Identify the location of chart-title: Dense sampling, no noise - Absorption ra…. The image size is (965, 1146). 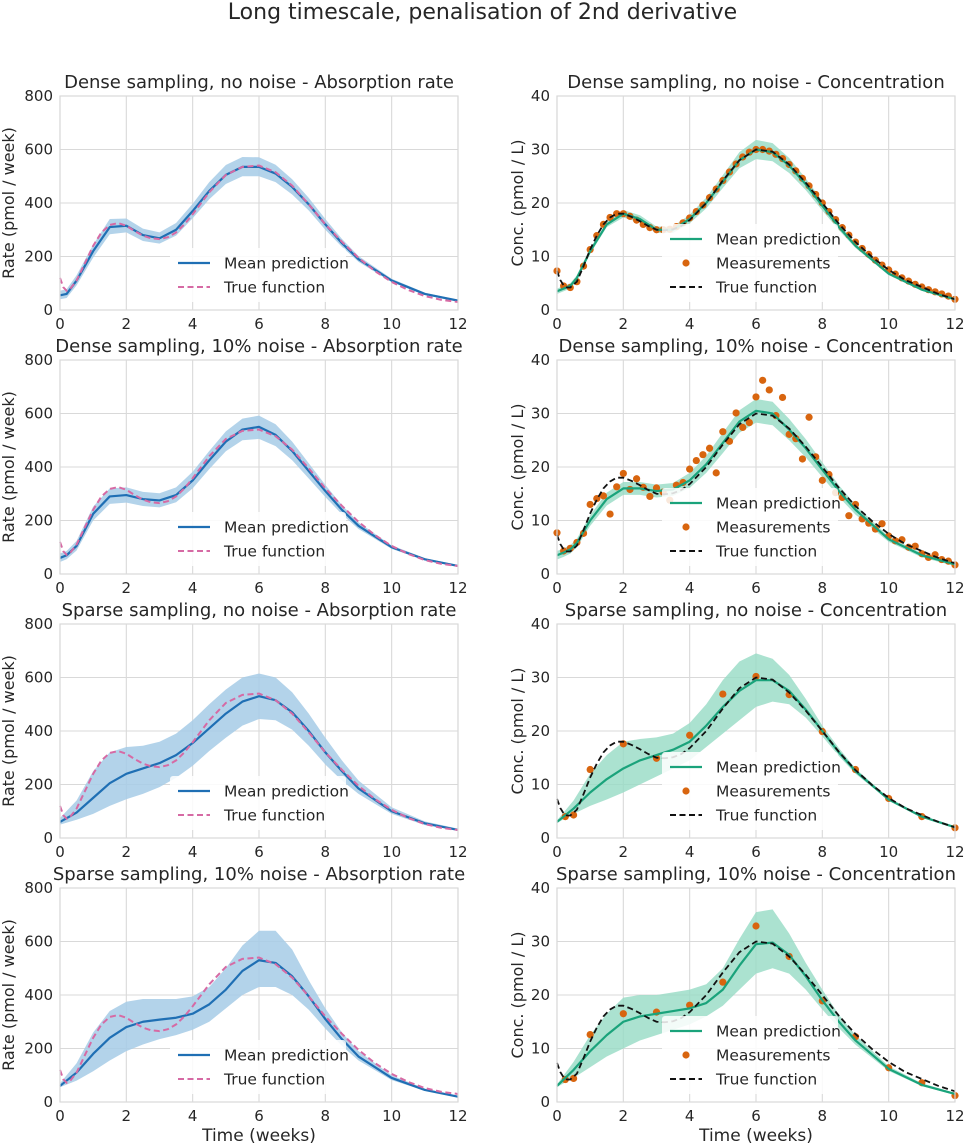
(259, 82).